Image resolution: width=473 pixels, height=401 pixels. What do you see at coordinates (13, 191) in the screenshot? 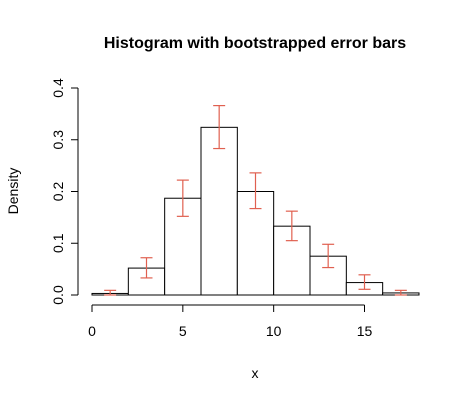
I see `y-axis-label: Density` at bounding box center [13, 191].